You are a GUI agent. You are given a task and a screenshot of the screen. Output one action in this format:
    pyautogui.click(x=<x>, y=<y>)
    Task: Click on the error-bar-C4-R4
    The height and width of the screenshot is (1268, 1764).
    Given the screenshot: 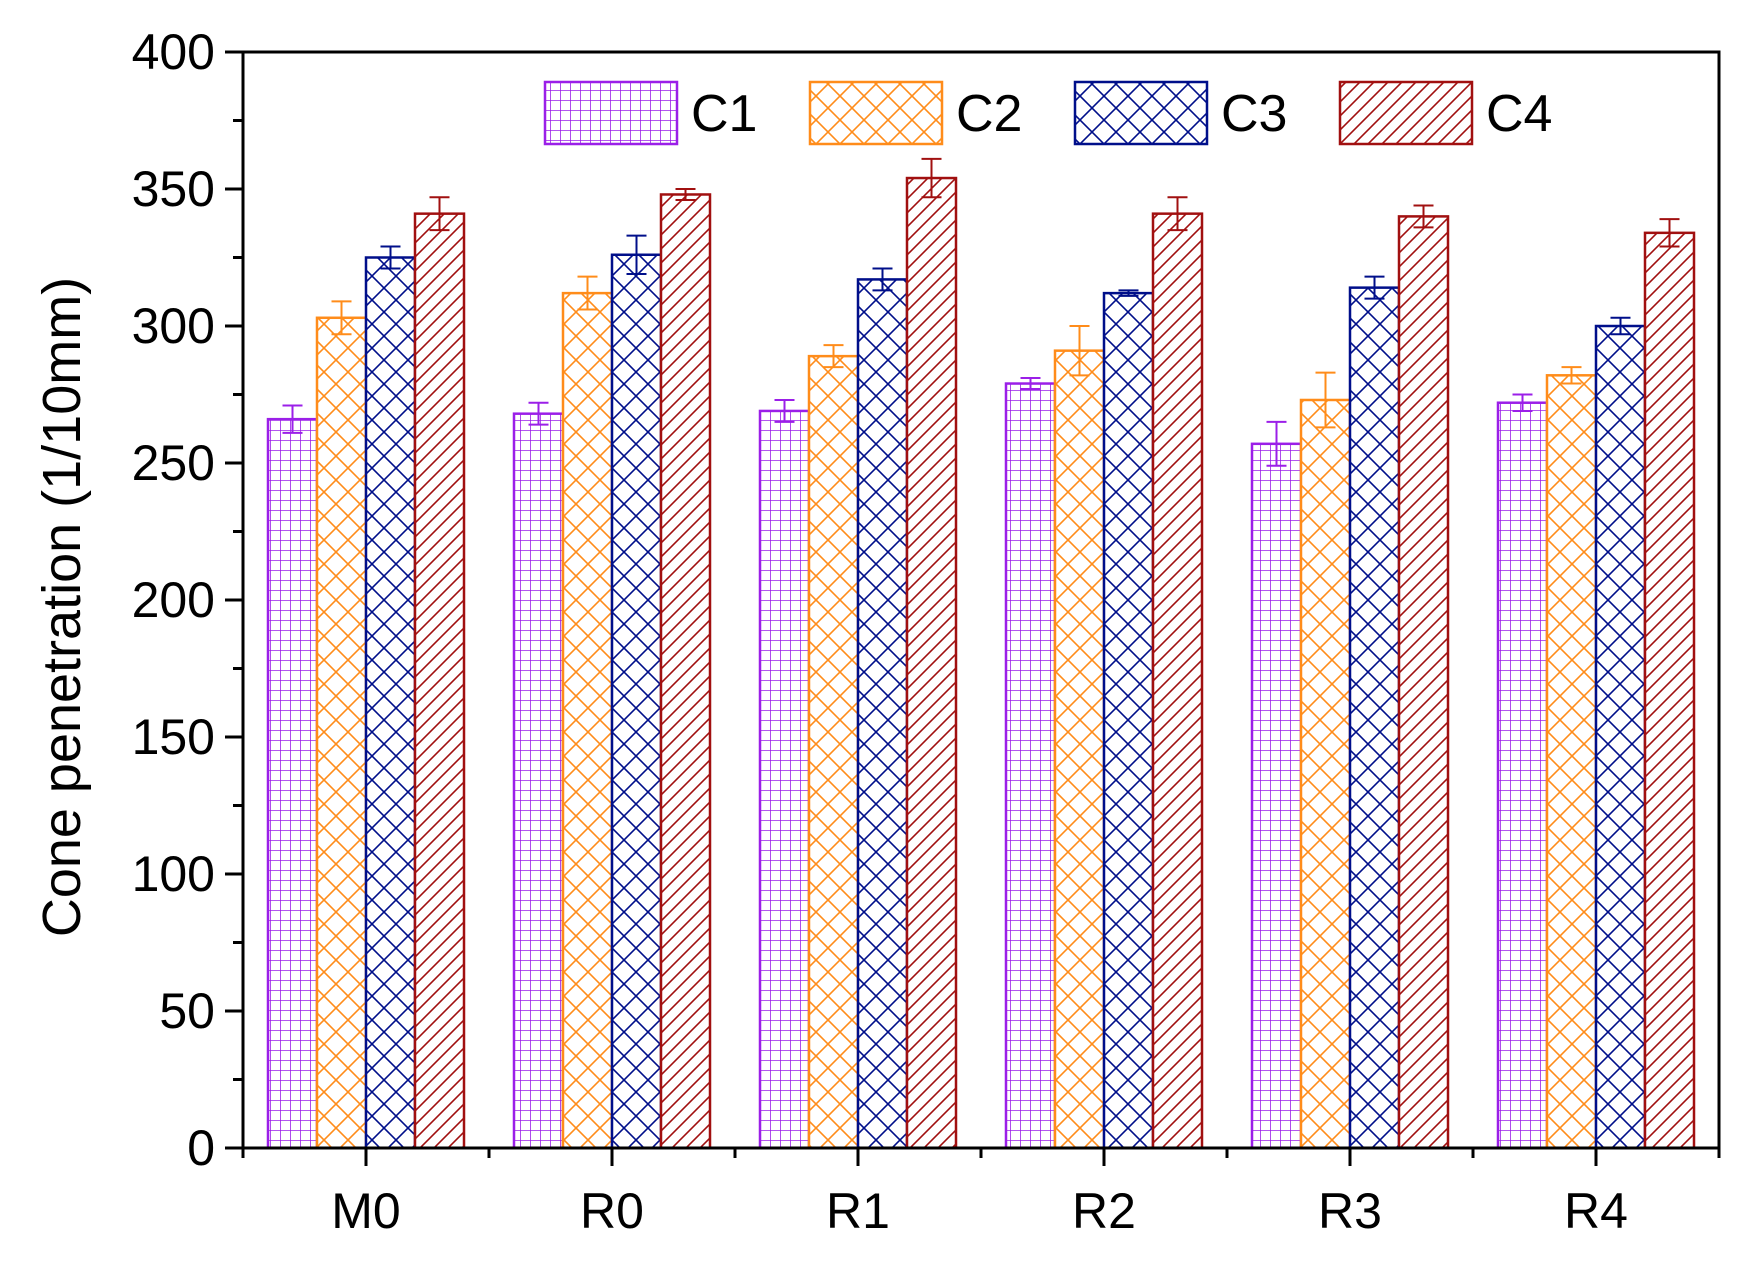 What is the action you would take?
    pyautogui.click(x=1669, y=233)
    